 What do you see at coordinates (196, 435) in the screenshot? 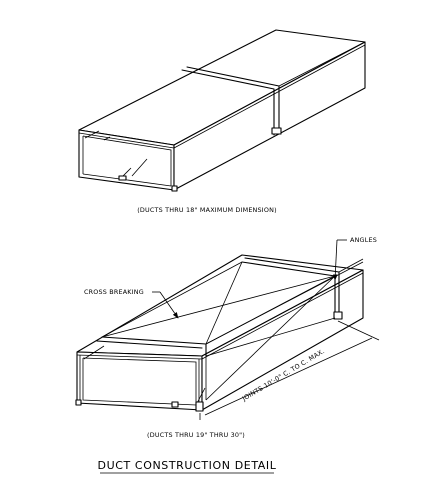
I see `lower-duct-caption: (DUCTS THRU 19" THRU 30")` at bounding box center [196, 435].